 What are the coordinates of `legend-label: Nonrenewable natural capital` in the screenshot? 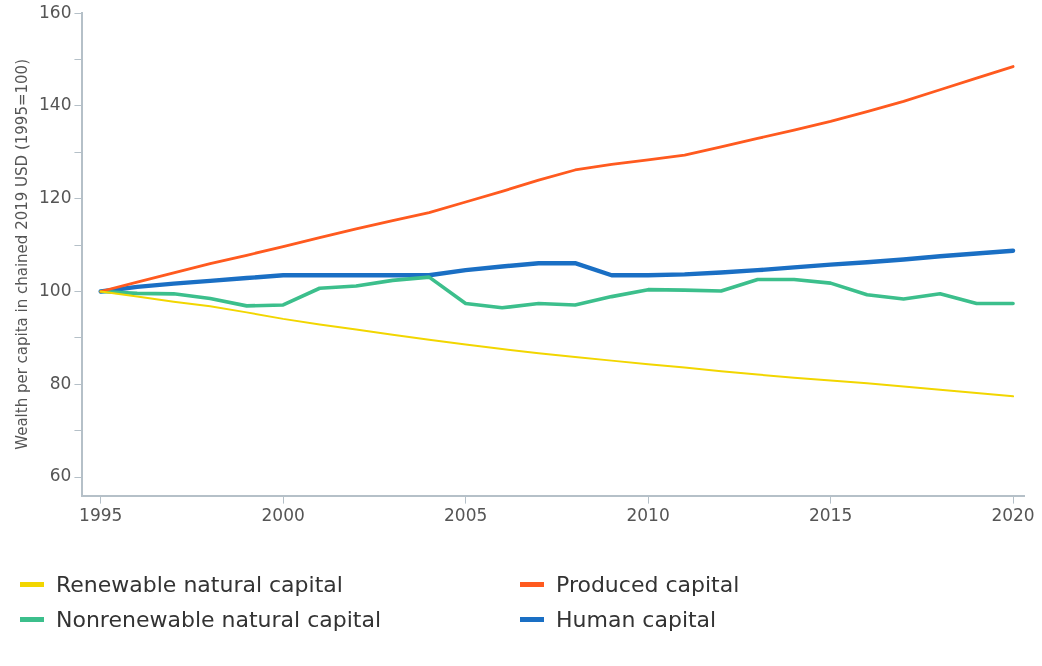 It's located at (219, 619).